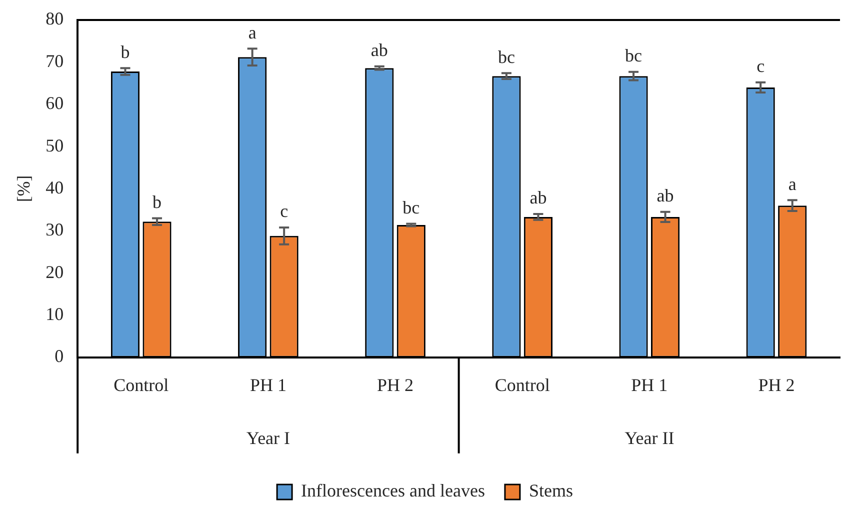  I want to click on y-tick-label: 70, so click(55, 60).